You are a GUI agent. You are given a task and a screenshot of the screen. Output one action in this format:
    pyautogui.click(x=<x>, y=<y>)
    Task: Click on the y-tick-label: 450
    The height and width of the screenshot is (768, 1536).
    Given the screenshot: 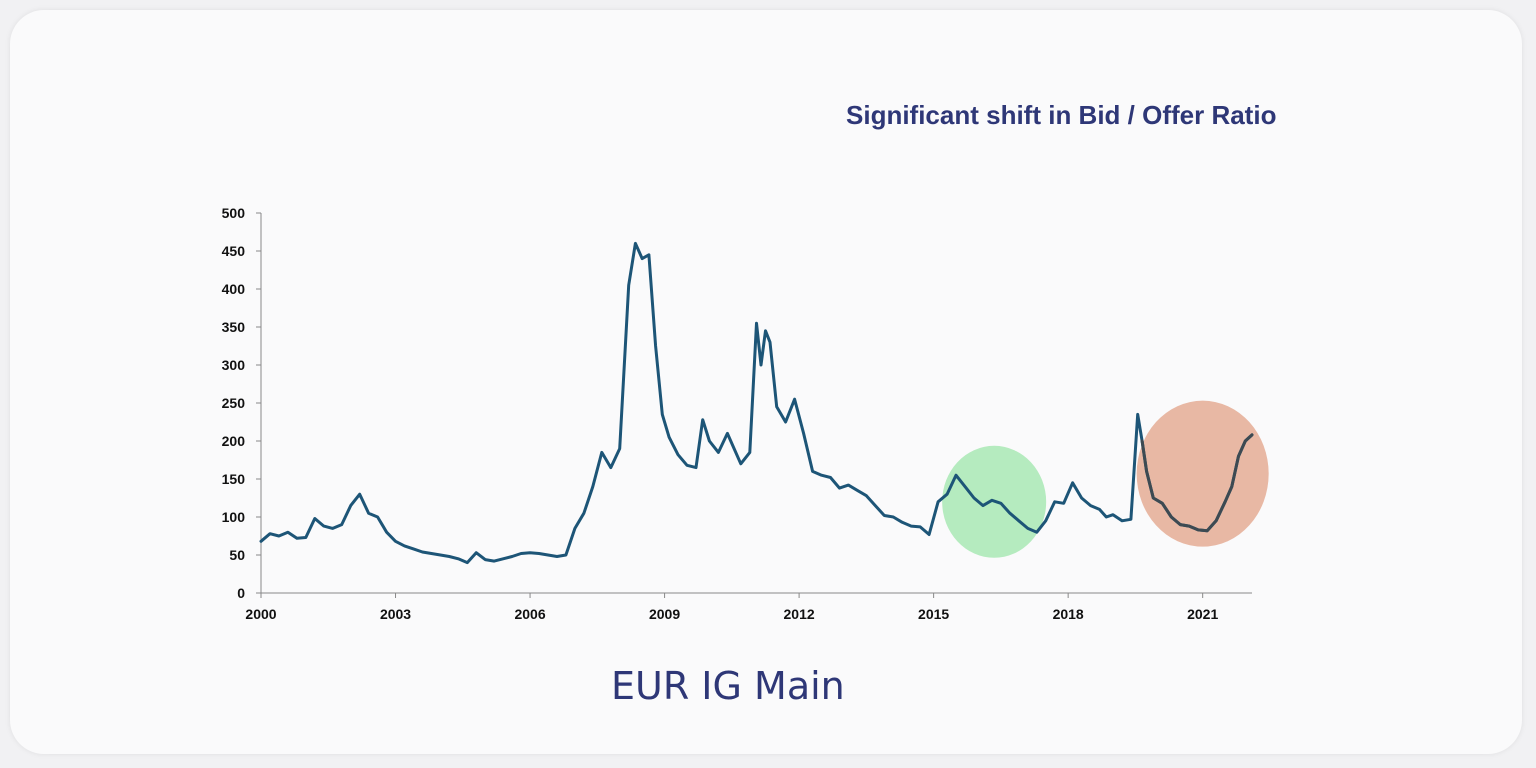 What is the action you would take?
    pyautogui.click(x=234, y=251)
    